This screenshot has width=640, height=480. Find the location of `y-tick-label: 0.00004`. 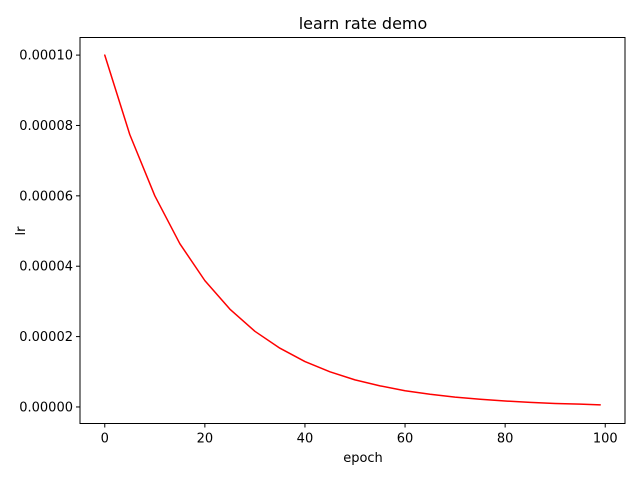

y-tick-label: 0.00004 is located at coordinates (46, 267).